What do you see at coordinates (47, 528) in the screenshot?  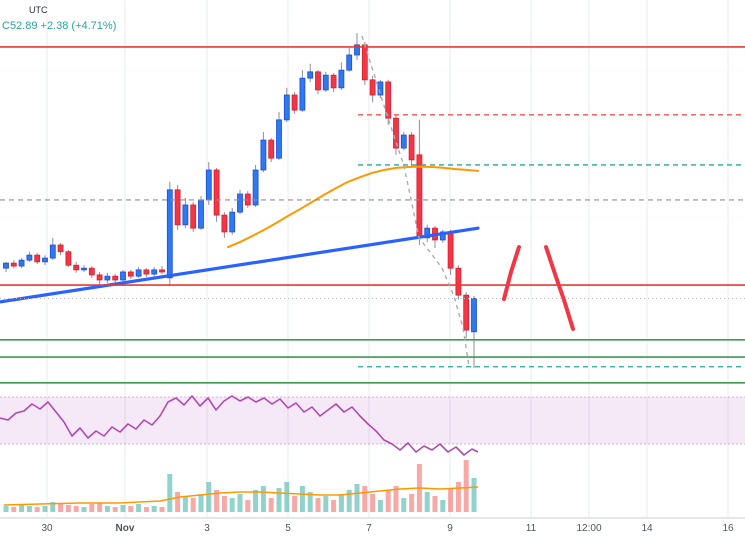 I see `x-axis-label: 30` at bounding box center [47, 528].